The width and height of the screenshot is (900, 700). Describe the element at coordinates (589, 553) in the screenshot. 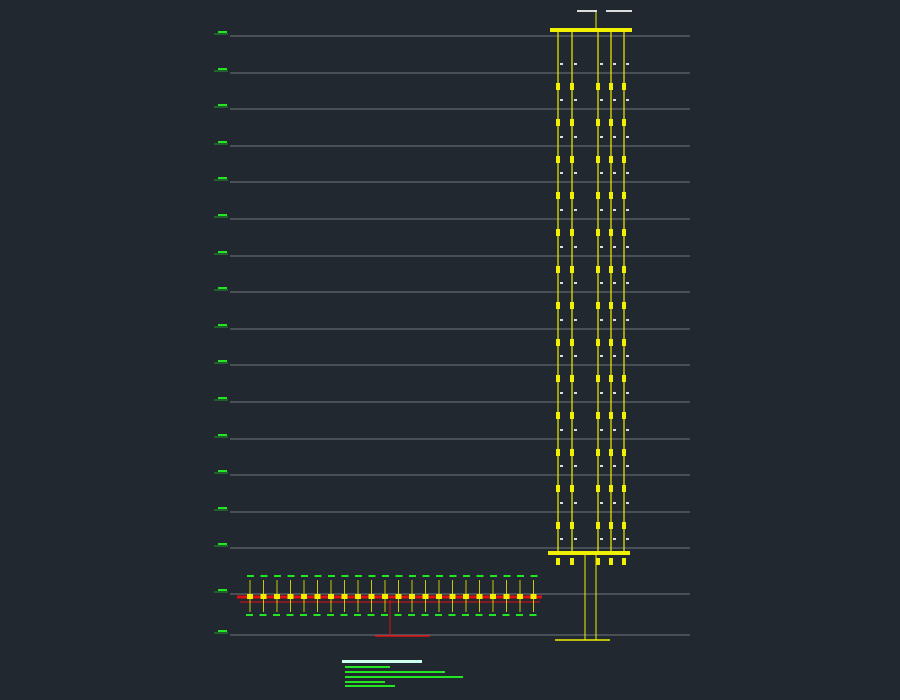

I see `bottom-bar` at that location.